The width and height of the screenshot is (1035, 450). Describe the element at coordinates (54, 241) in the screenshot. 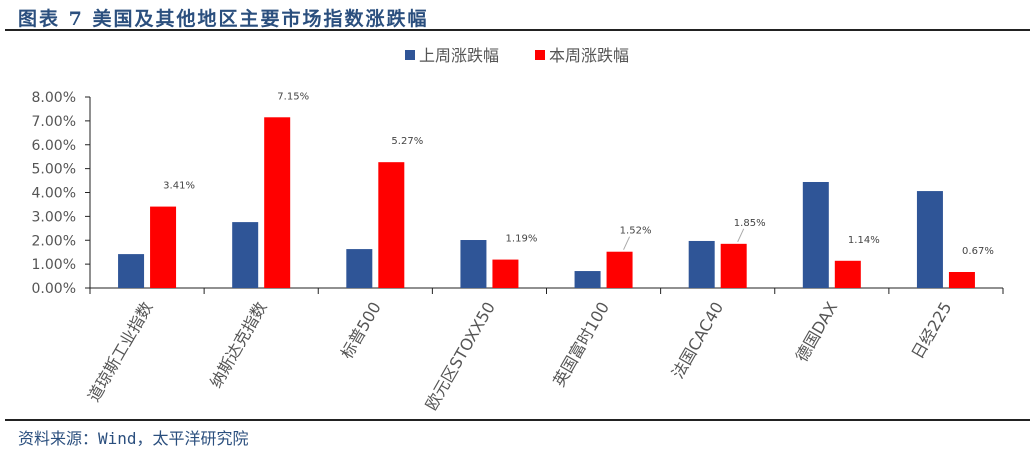

I see `y-tick-label: 2.00%` at that location.